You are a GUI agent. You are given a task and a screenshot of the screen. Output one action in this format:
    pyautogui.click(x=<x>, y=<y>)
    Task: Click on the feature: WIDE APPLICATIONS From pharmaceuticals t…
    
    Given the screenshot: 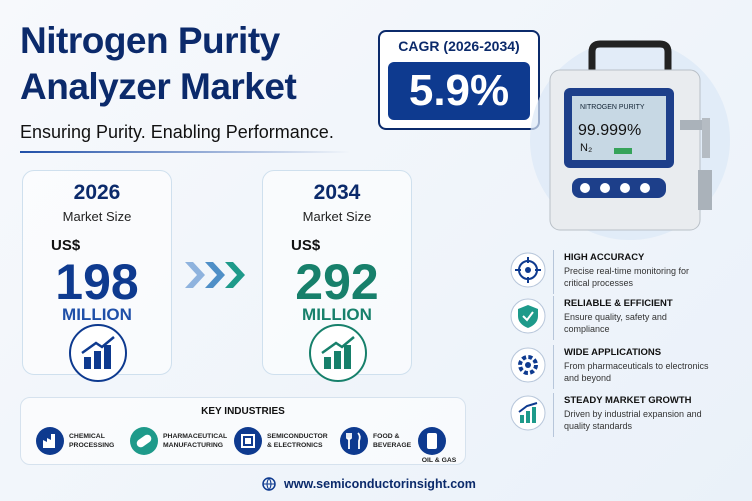 What is the action you would take?
    pyautogui.click(x=626, y=368)
    